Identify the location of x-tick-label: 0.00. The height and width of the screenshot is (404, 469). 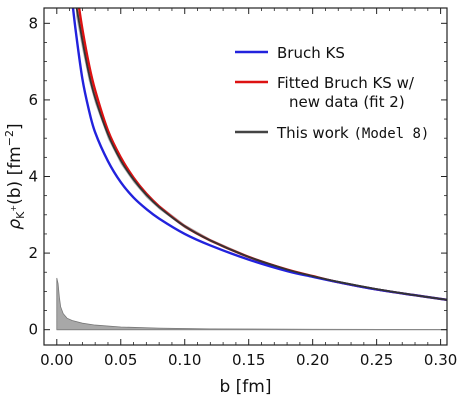
(56, 360).